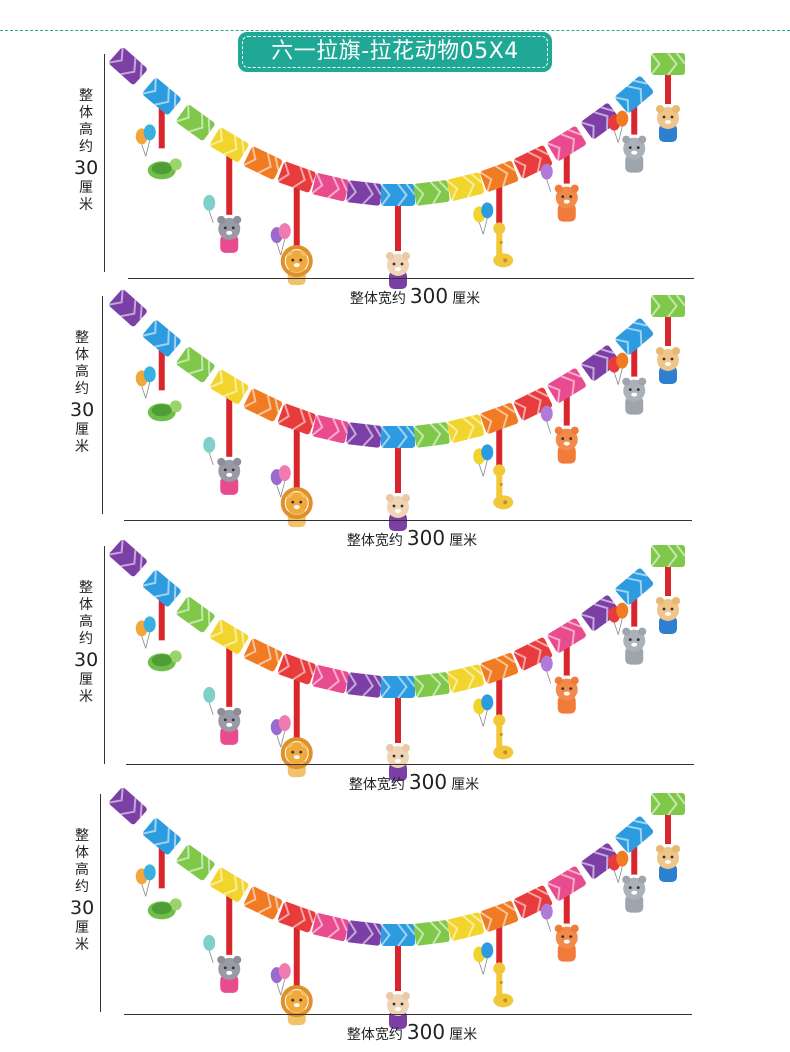 This screenshot has height=1052, width=790. What do you see at coordinates (668, 365) in the screenshot?
I see `bear-icon` at bounding box center [668, 365].